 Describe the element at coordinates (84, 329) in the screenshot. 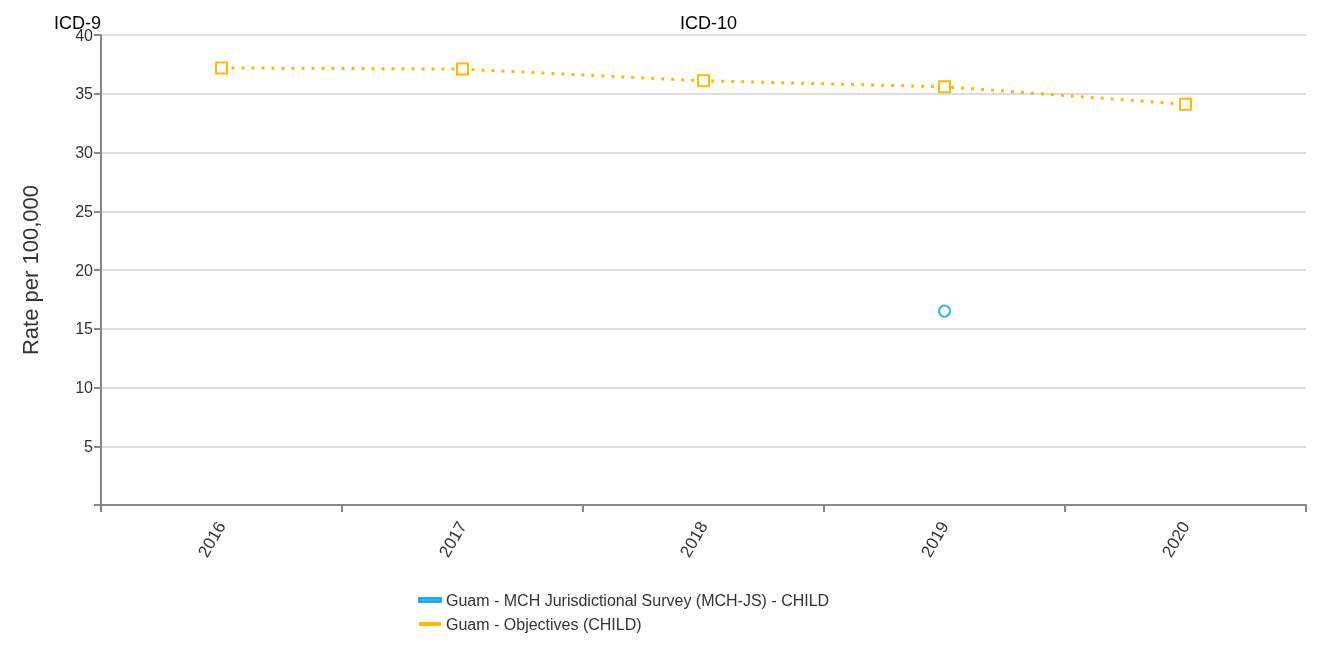

I see `y-tick-label: 15` at that location.